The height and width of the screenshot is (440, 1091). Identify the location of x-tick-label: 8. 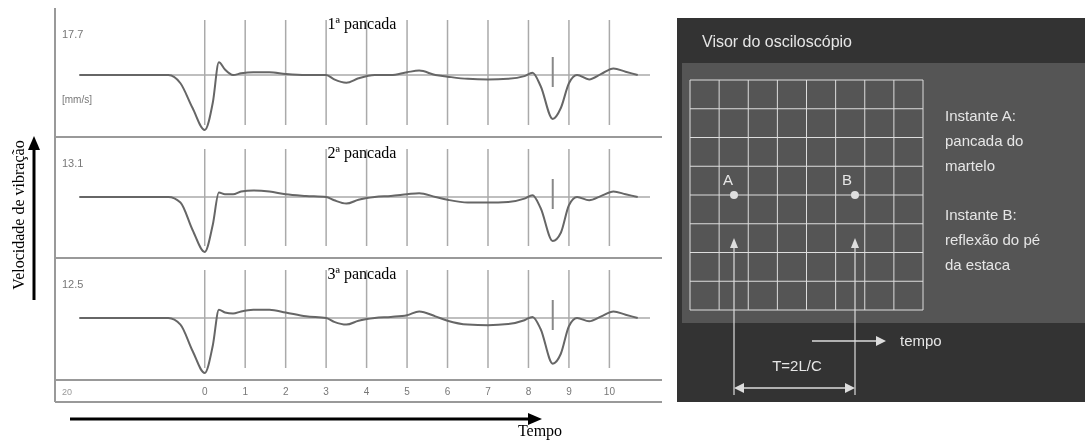
(528, 391).